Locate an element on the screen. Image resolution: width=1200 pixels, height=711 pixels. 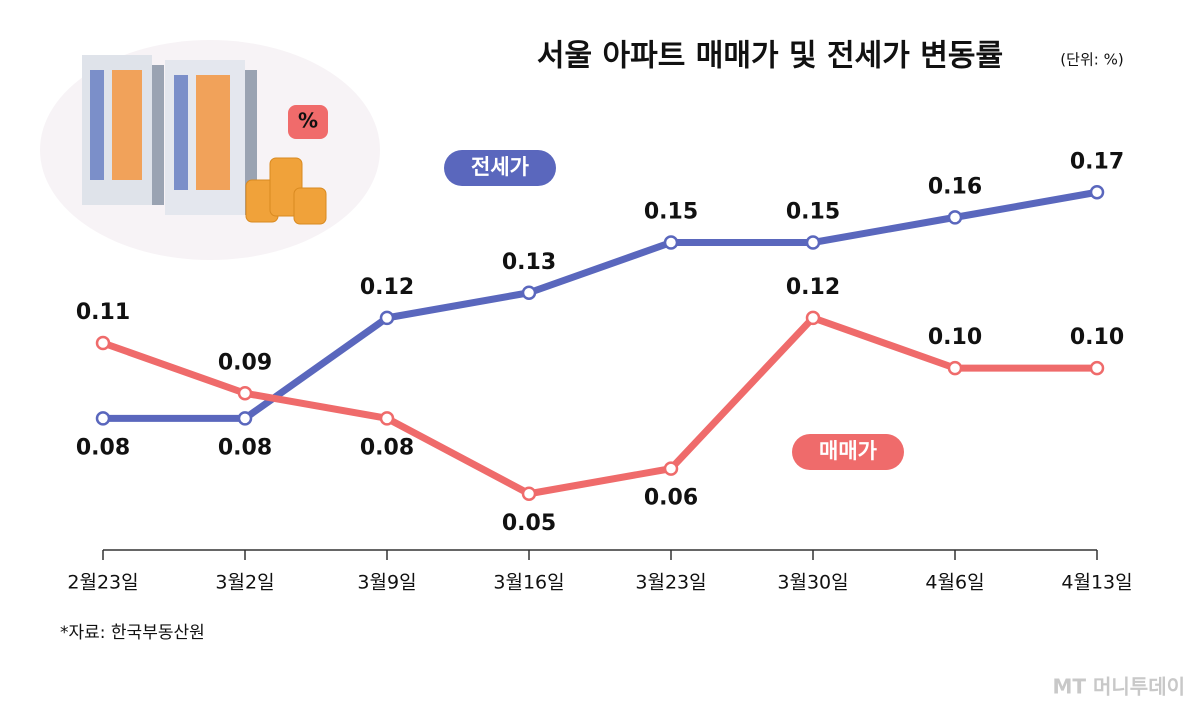
x-tick-label: 2월23일 is located at coordinates (102, 583).